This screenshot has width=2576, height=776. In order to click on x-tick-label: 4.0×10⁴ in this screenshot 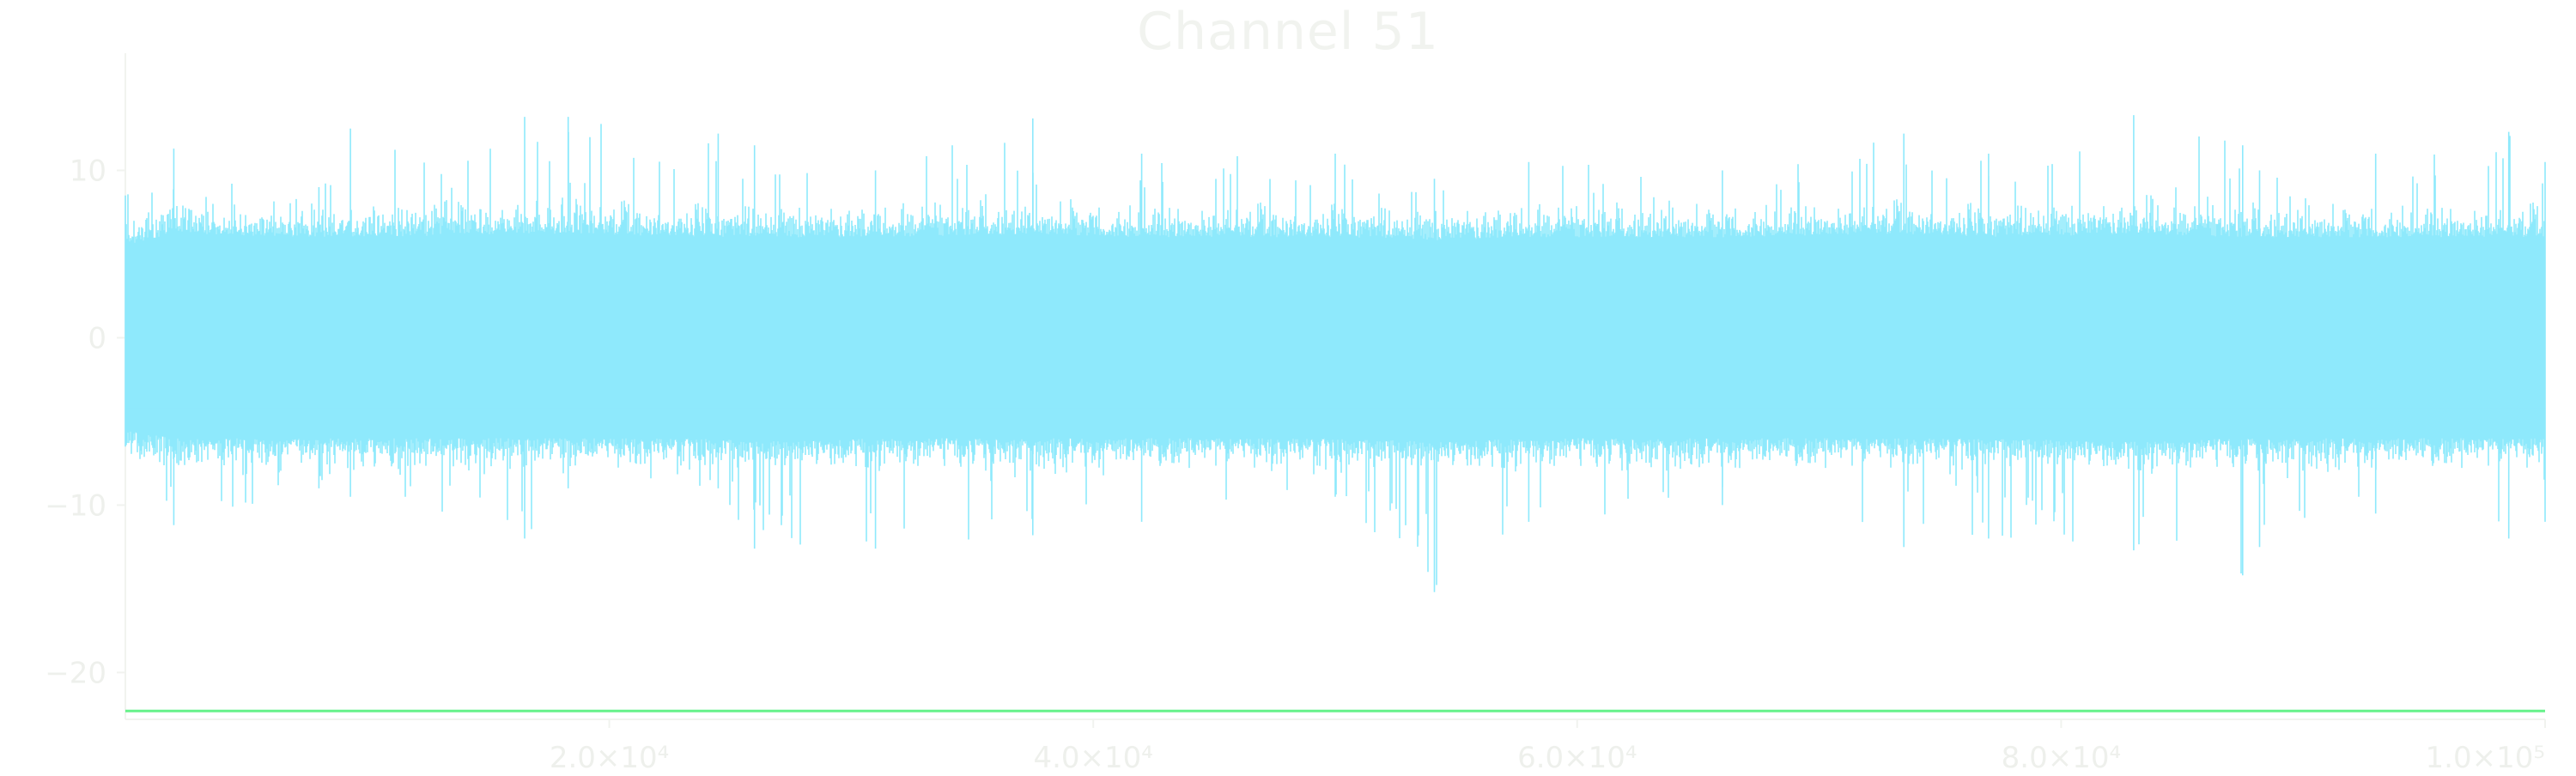, I will do `click(1092, 757)`.